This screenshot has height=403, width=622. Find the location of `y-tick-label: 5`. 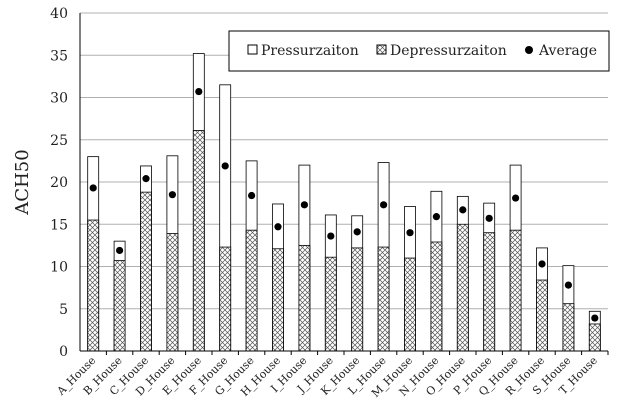

y-tick-label: 5 is located at coordinates (63, 310).